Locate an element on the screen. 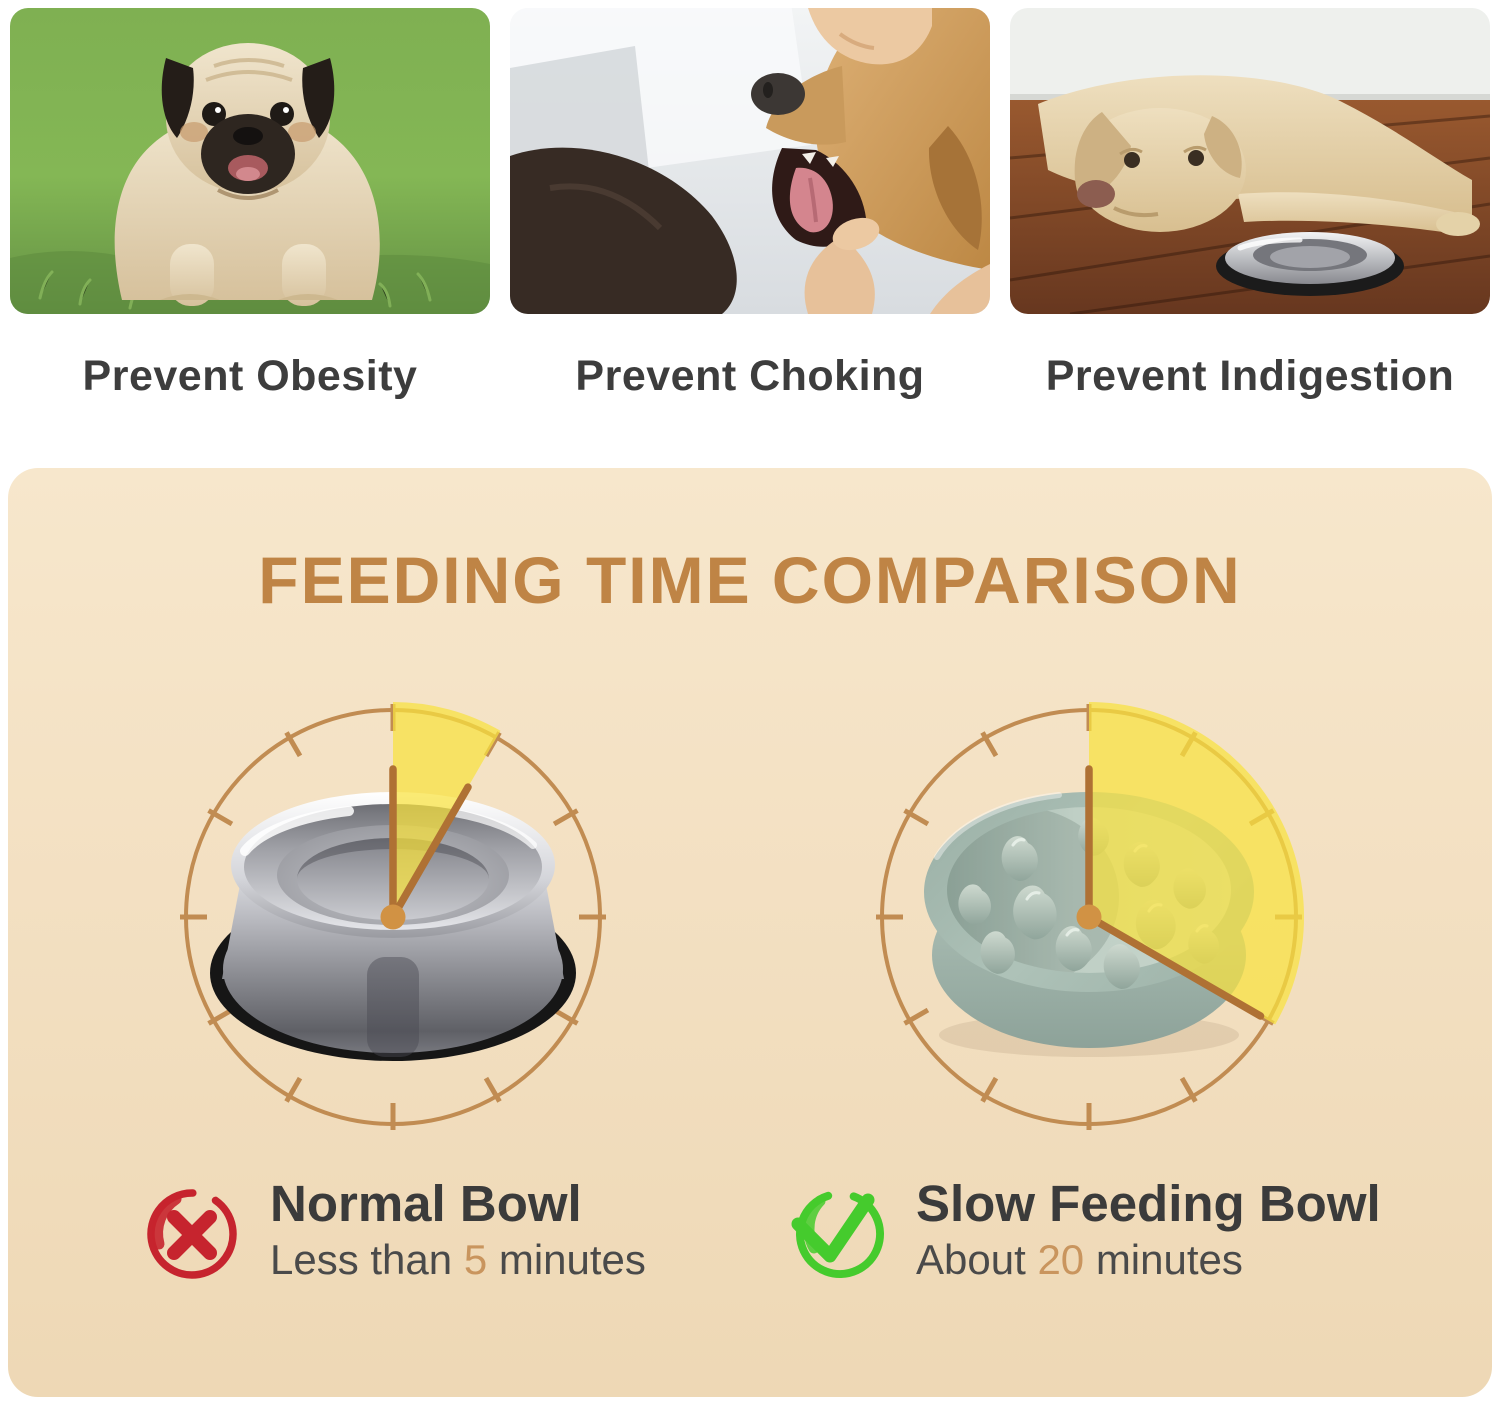 This screenshot has width=1500, height=1405. slow-bowl-minutes-number: 20 is located at coordinates (1061, 1260).